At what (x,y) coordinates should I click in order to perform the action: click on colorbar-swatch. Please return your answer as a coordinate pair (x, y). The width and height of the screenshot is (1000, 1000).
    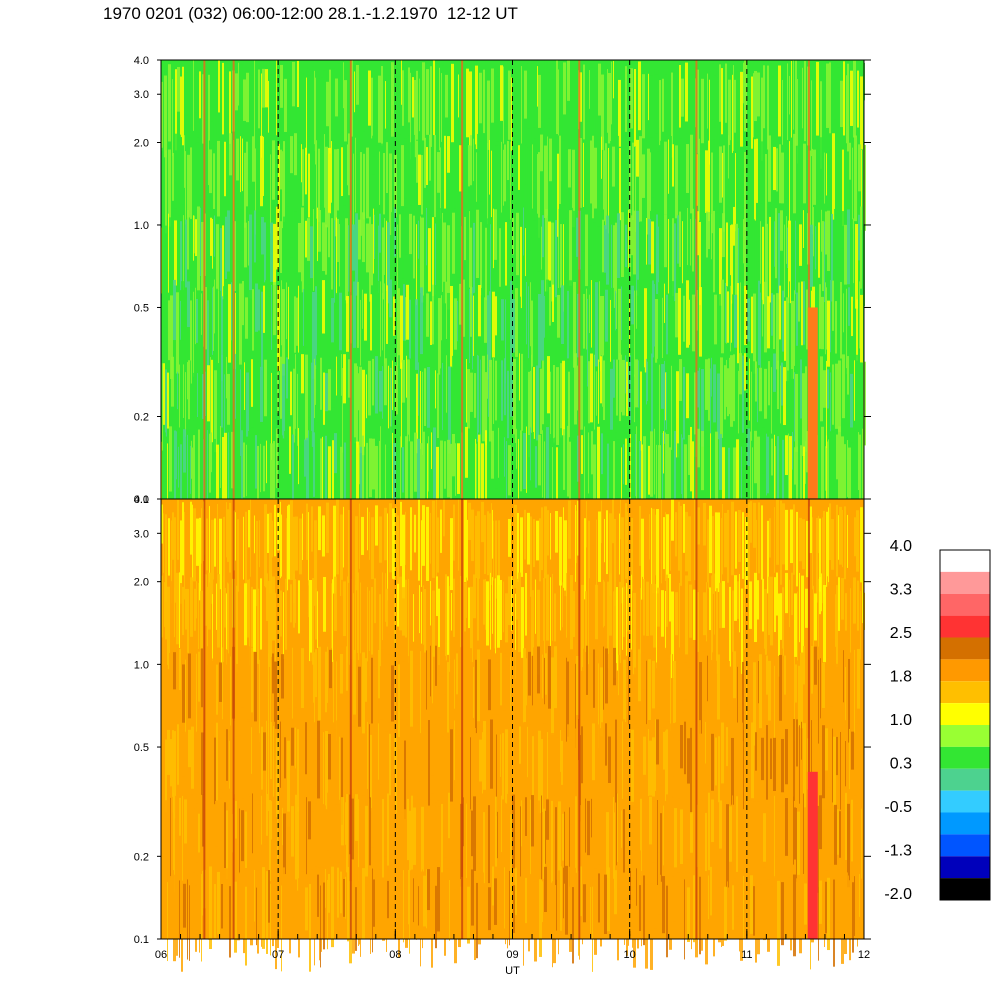
    Looking at the image, I should click on (965, 779).